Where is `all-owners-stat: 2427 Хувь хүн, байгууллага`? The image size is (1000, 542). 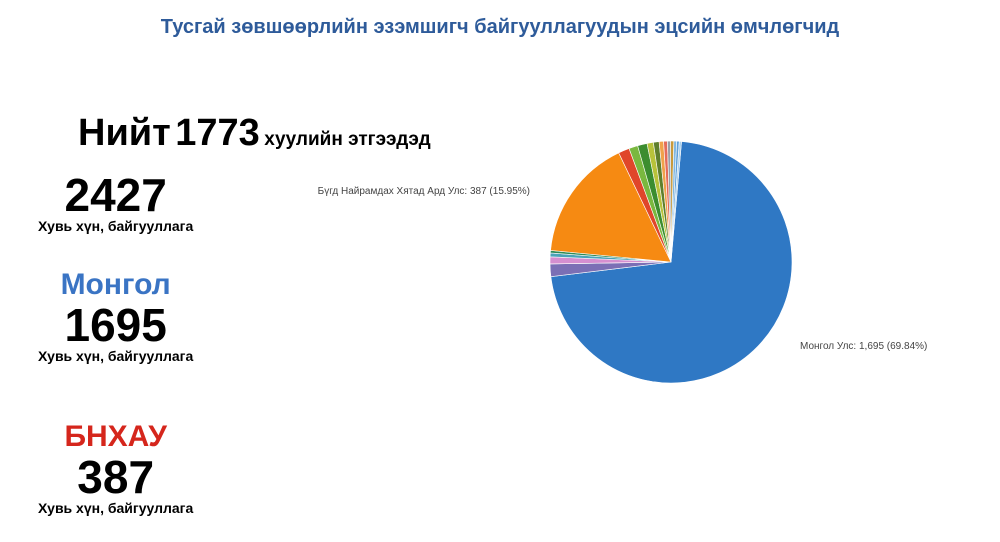 all-owners-stat: 2427 Хувь хүн, байгууллага is located at coordinates (115, 203).